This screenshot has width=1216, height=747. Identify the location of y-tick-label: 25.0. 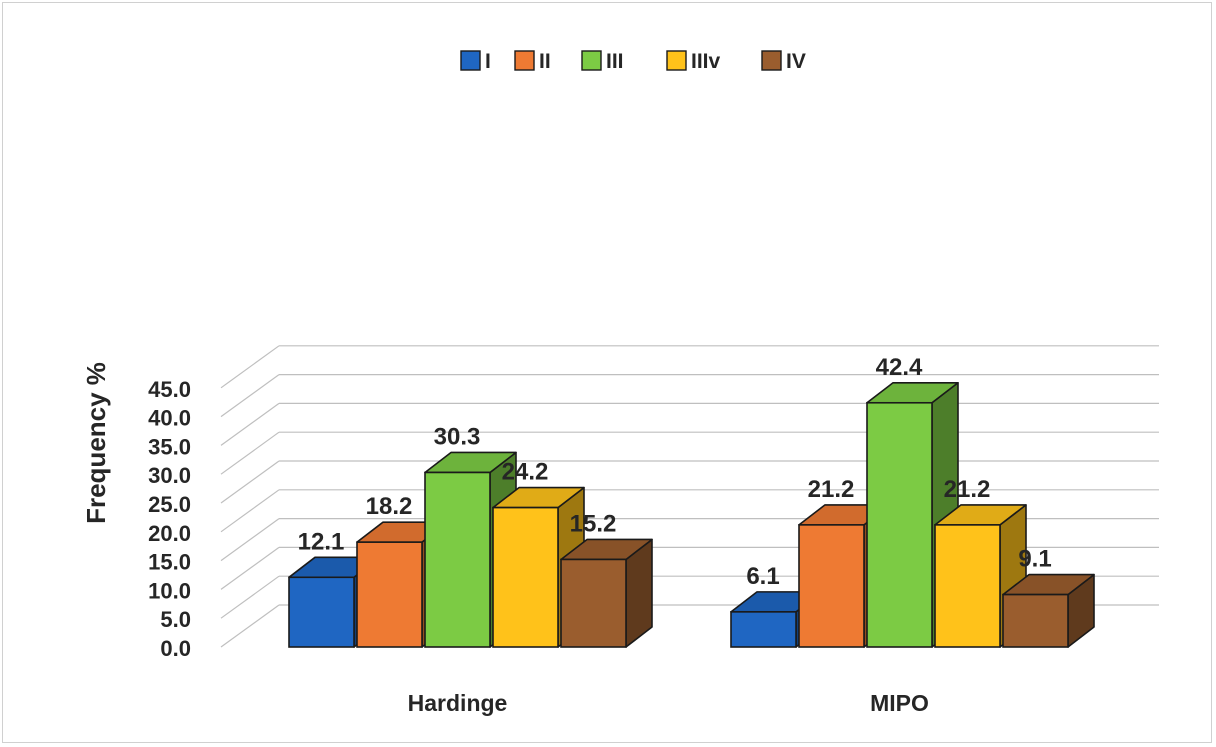
(169, 504).